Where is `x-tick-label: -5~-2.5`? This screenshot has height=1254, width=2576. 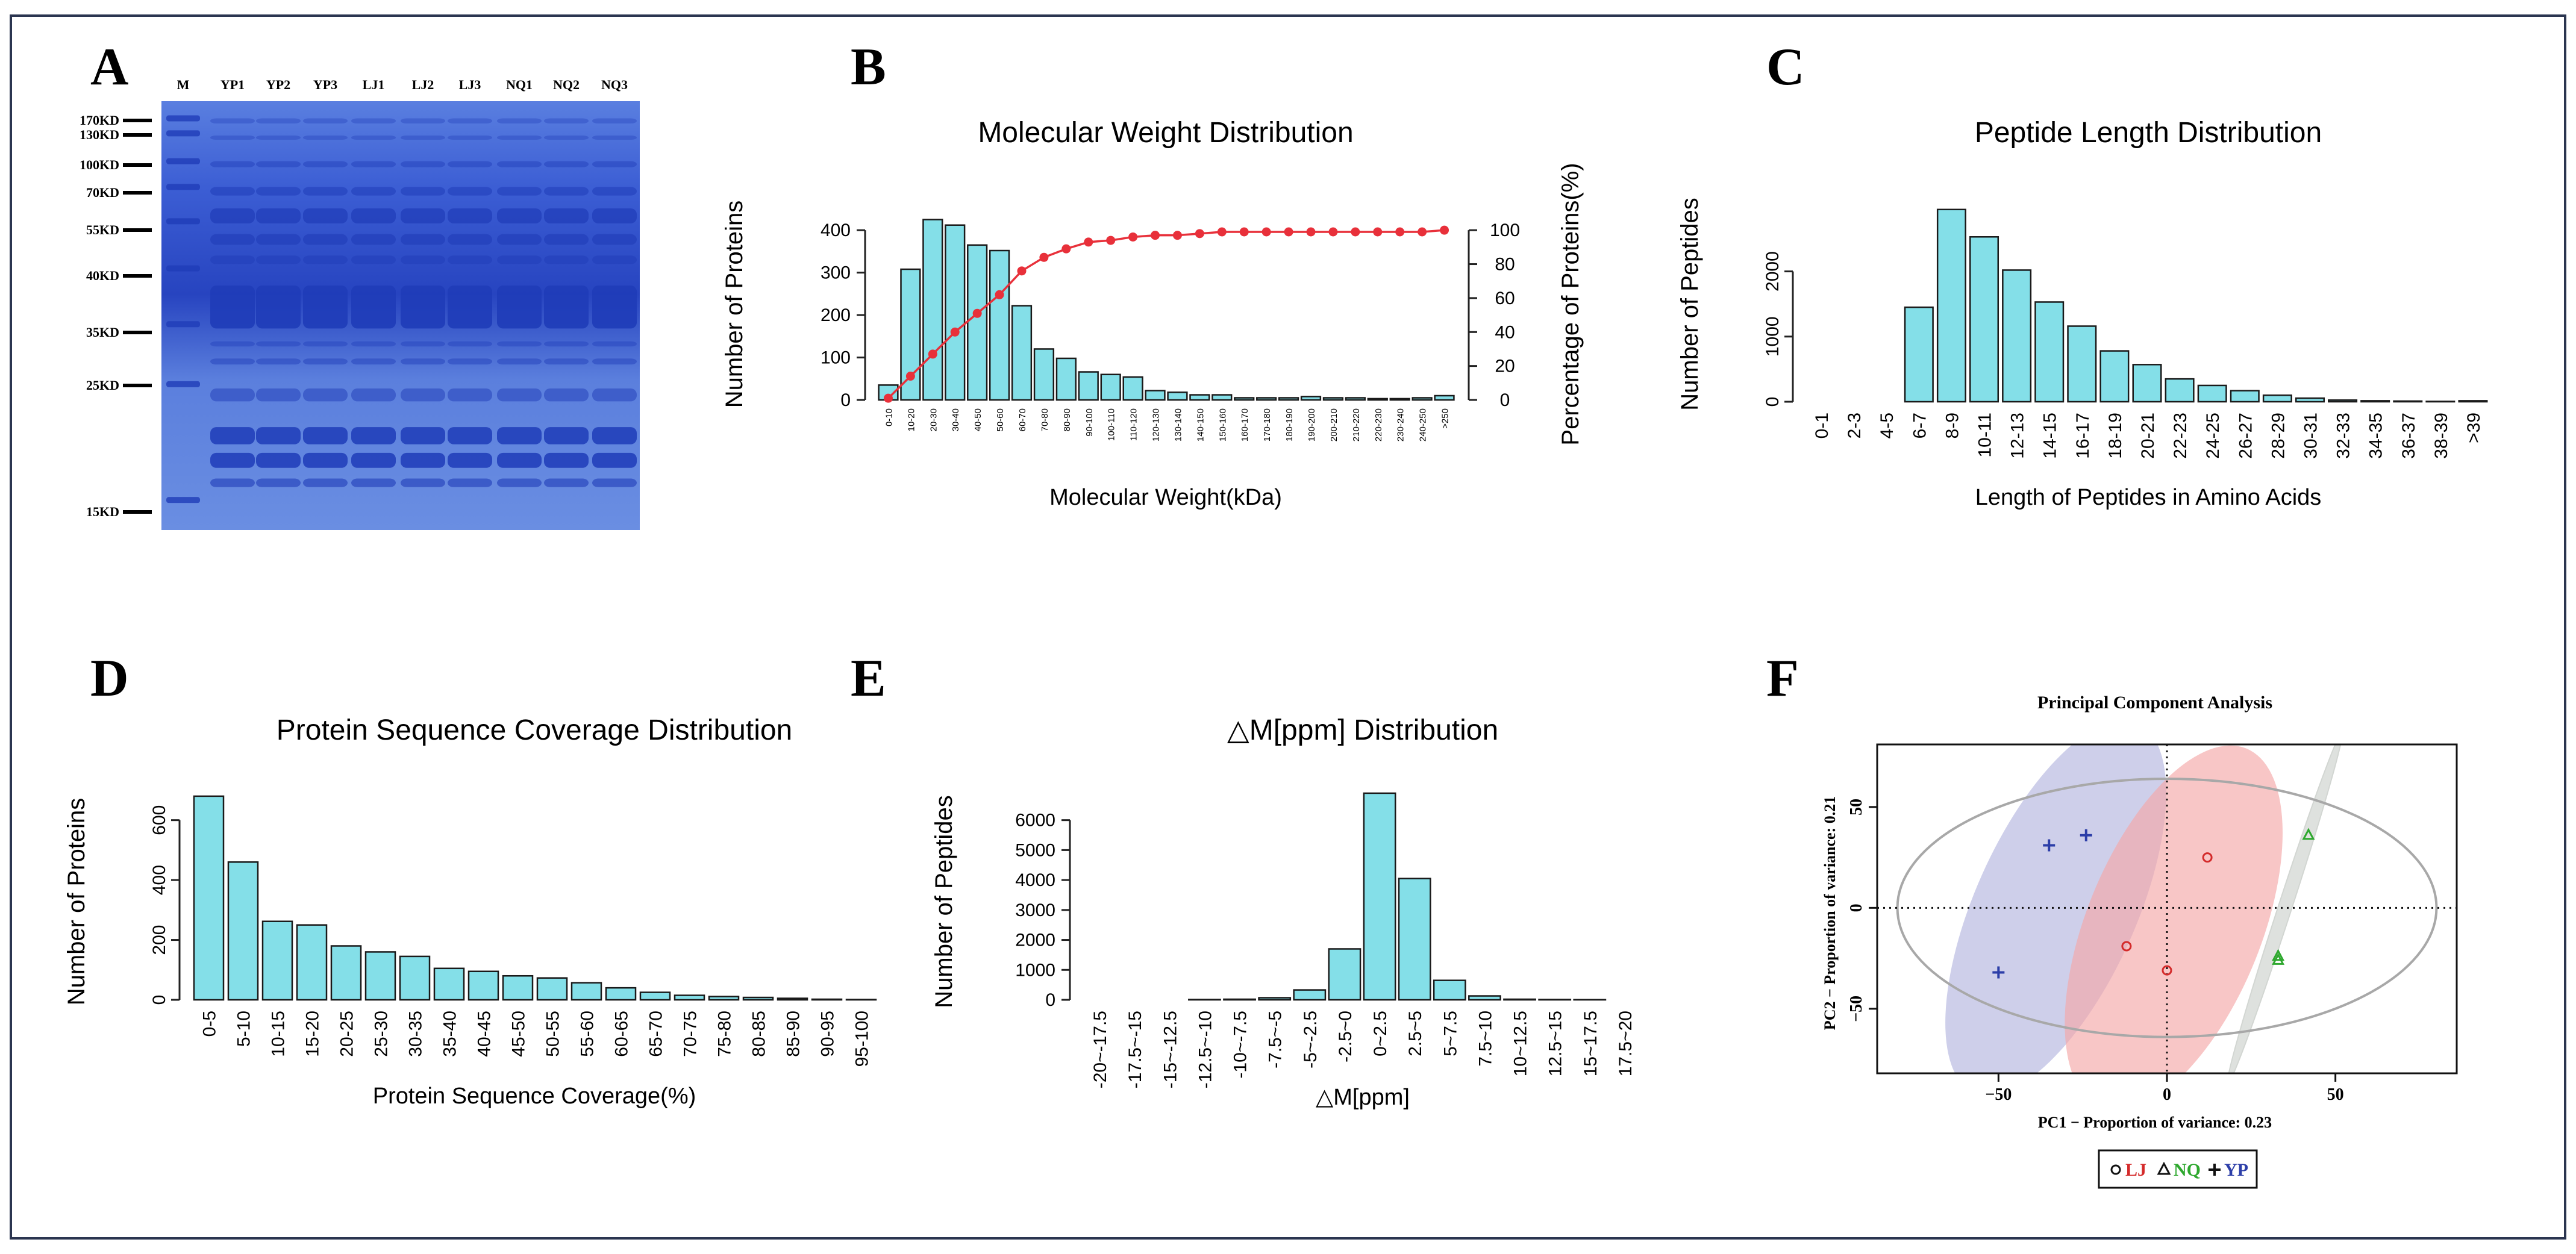
x-tick-label: -5~-2.5 is located at coordinates (1311, 1039).